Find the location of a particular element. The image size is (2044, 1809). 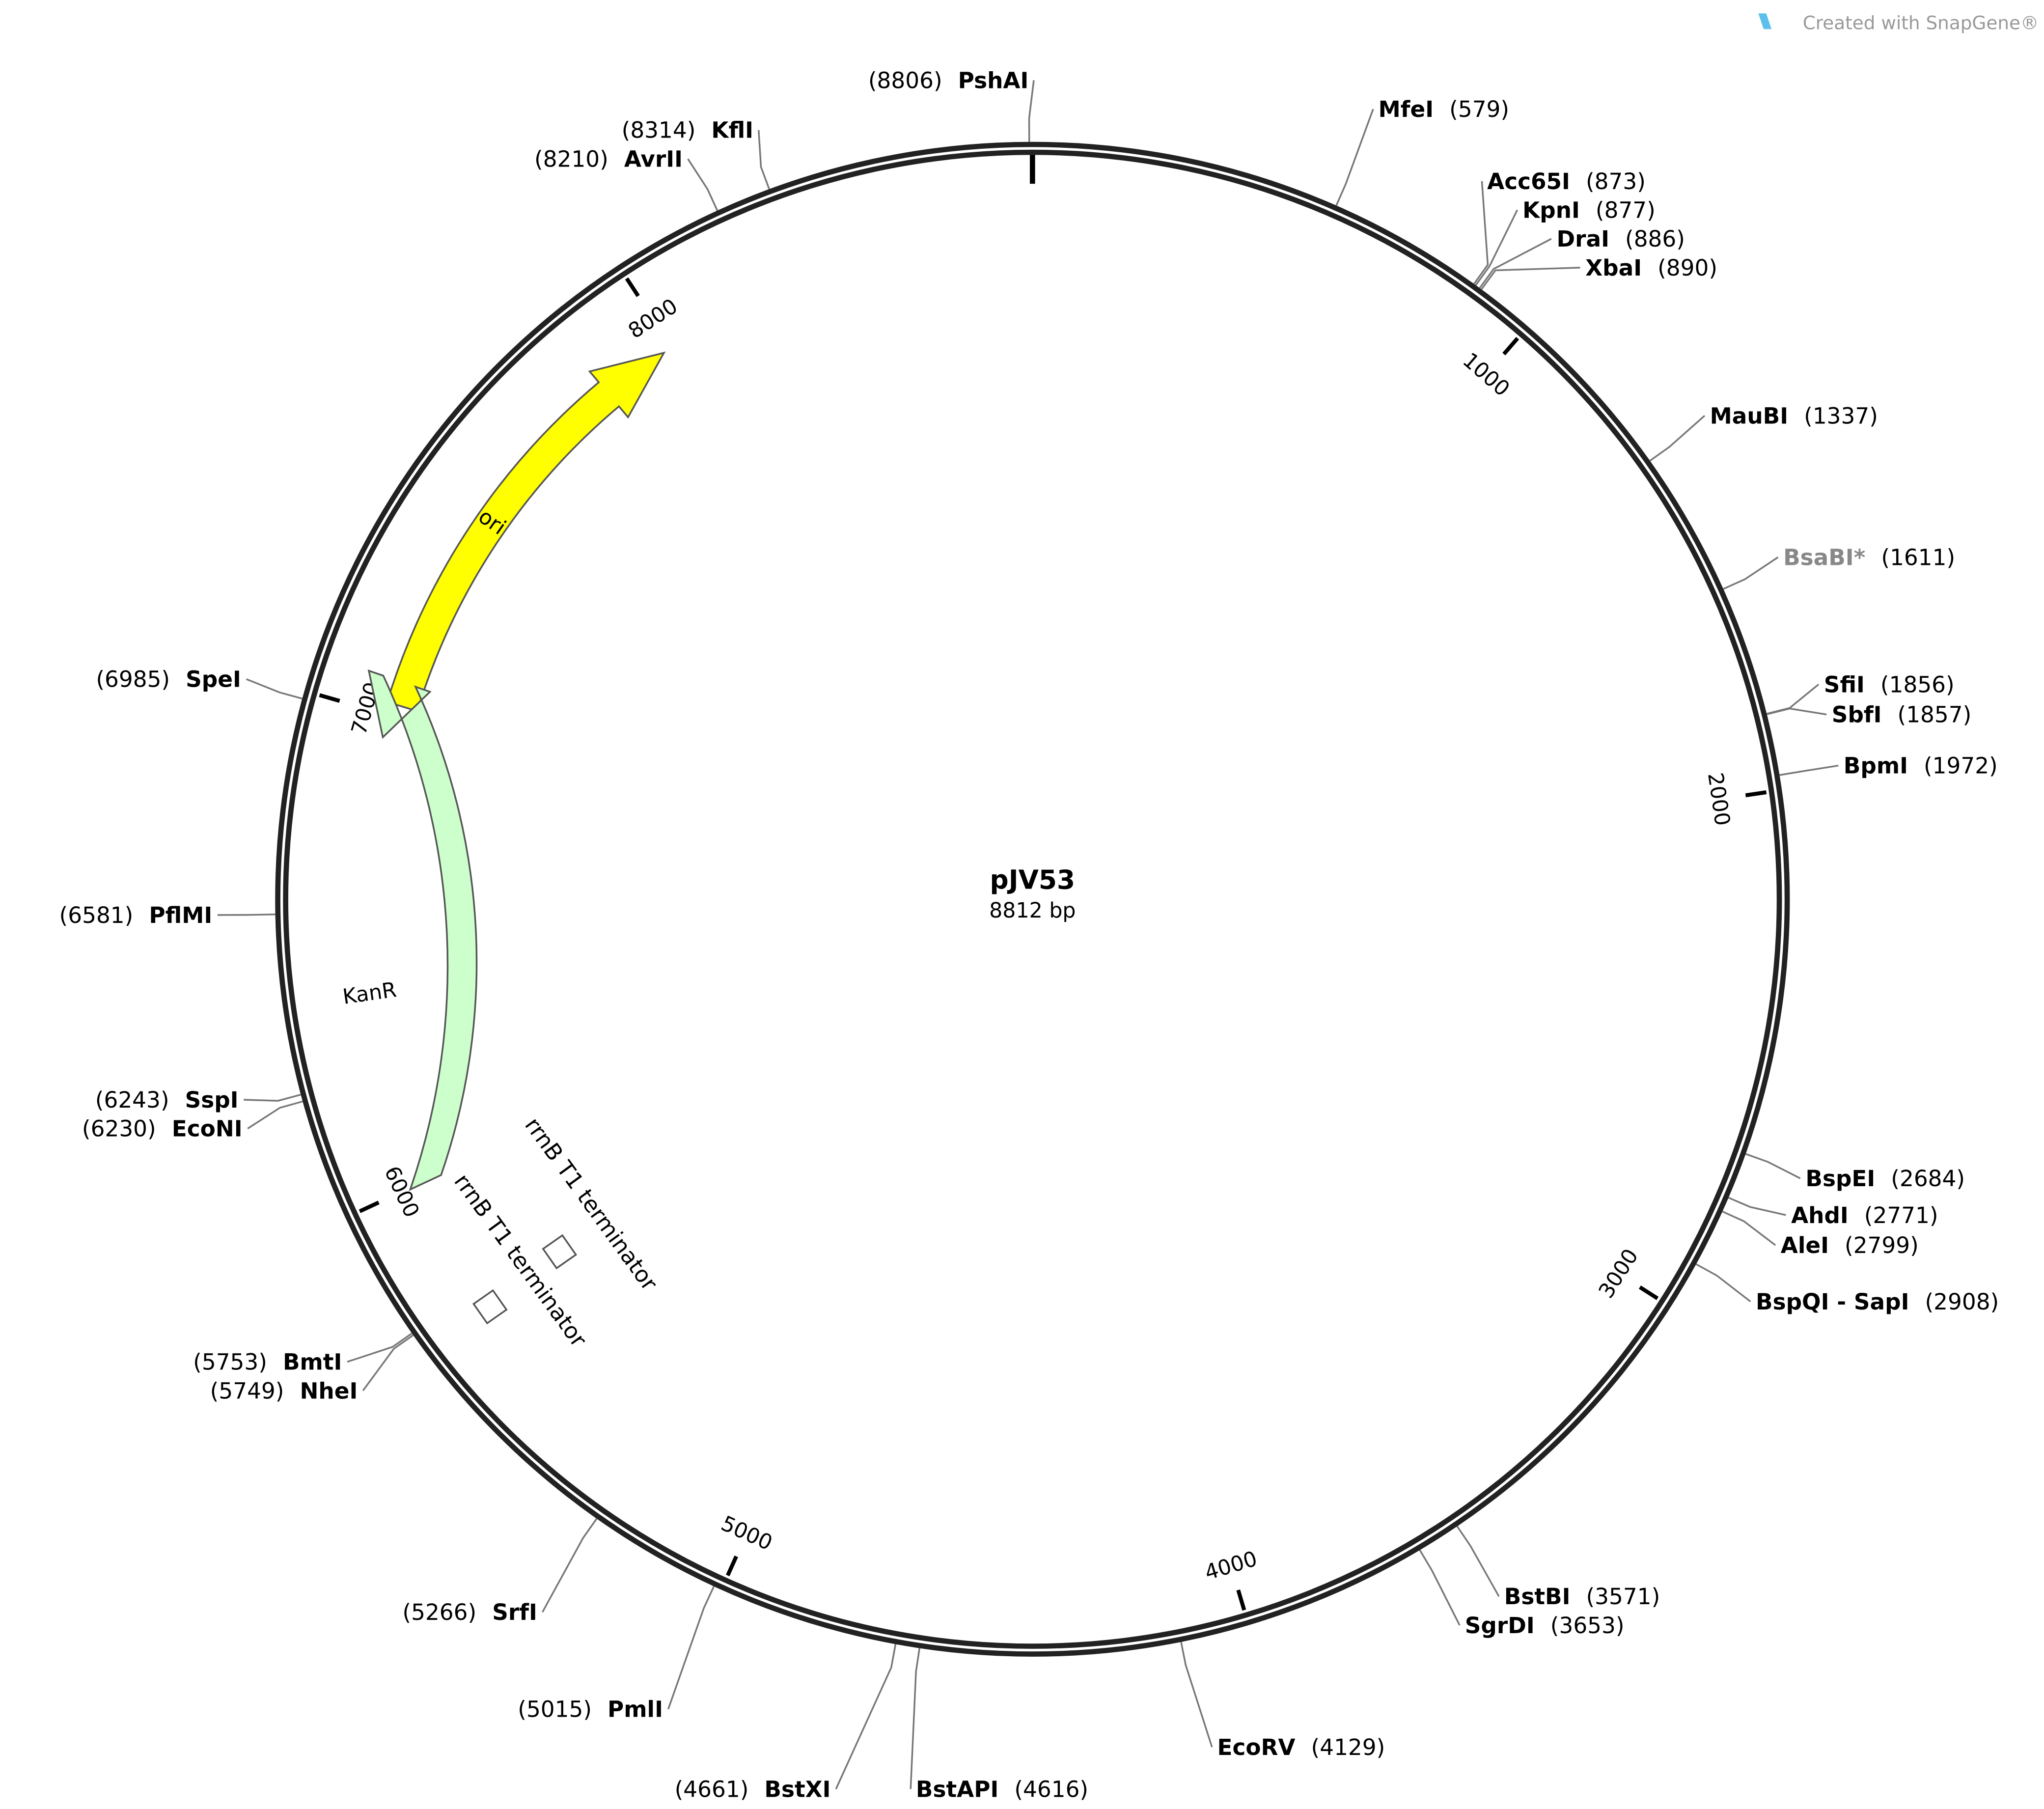

site-position: (6243) is located at coordinates (132, 1100).